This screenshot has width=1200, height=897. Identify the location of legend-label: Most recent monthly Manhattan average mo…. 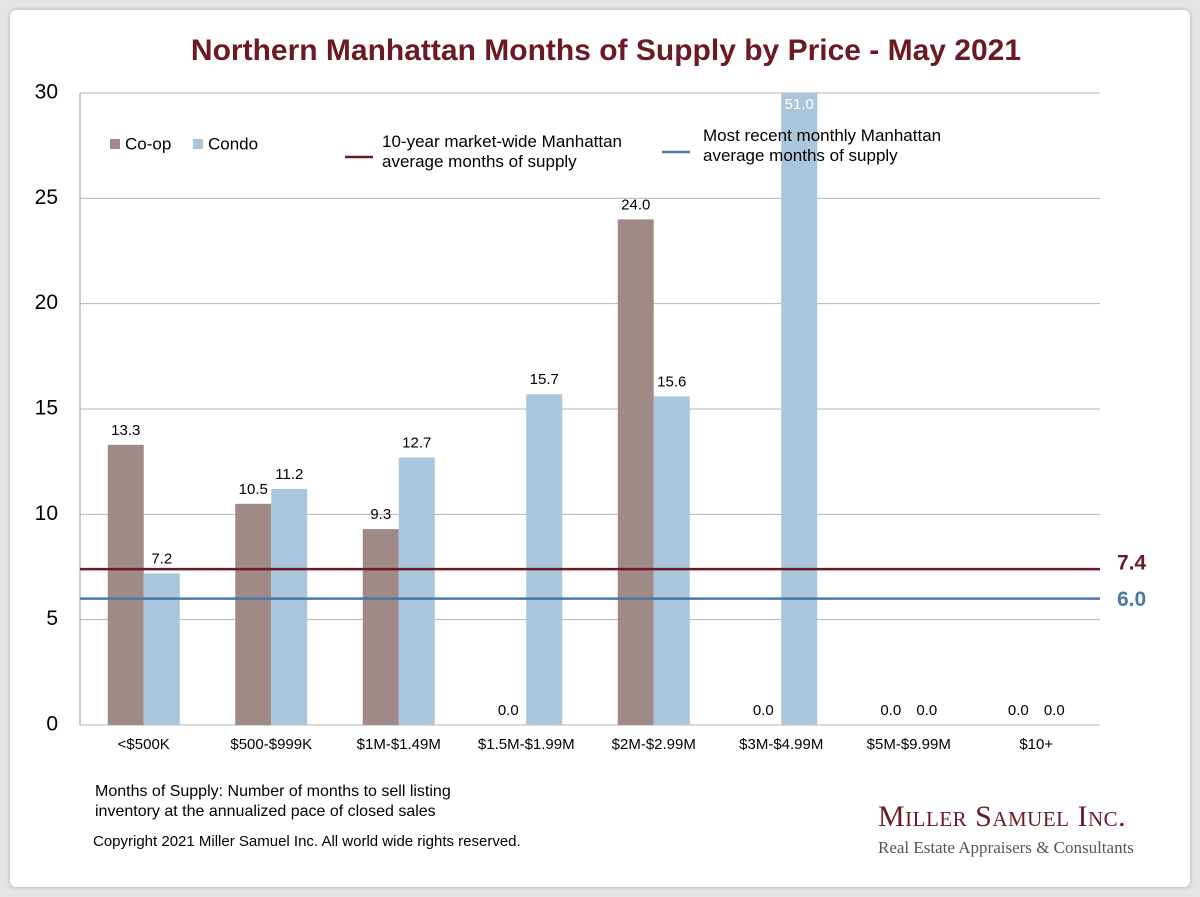
(822, 145).